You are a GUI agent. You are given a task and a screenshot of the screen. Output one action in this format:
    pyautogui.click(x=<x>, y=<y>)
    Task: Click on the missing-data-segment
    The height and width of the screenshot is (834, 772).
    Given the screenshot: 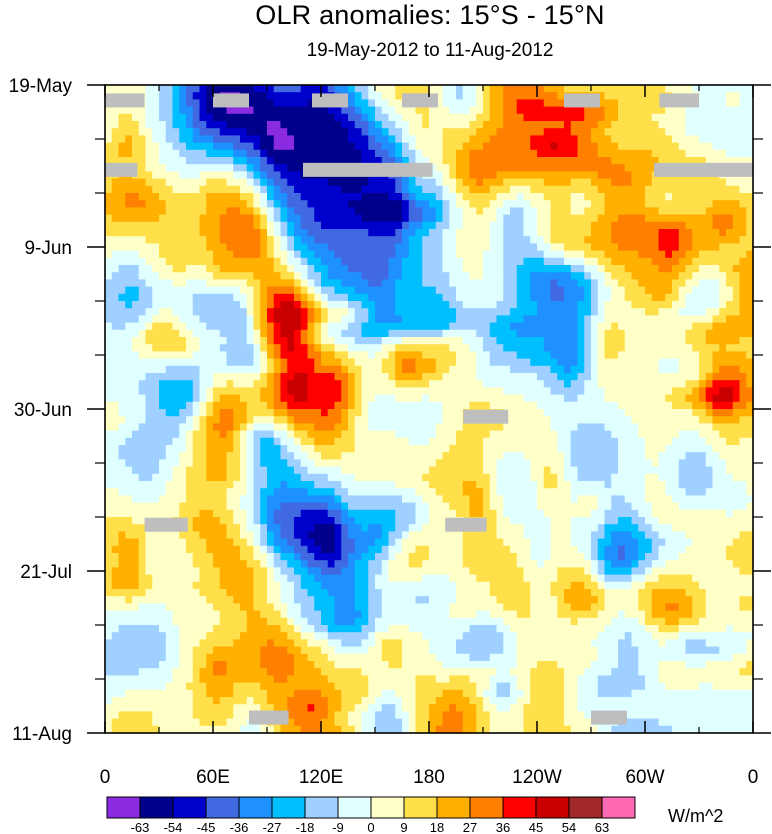 What is the action you would take?
    pyautogui.click(x=609, y=717)
    